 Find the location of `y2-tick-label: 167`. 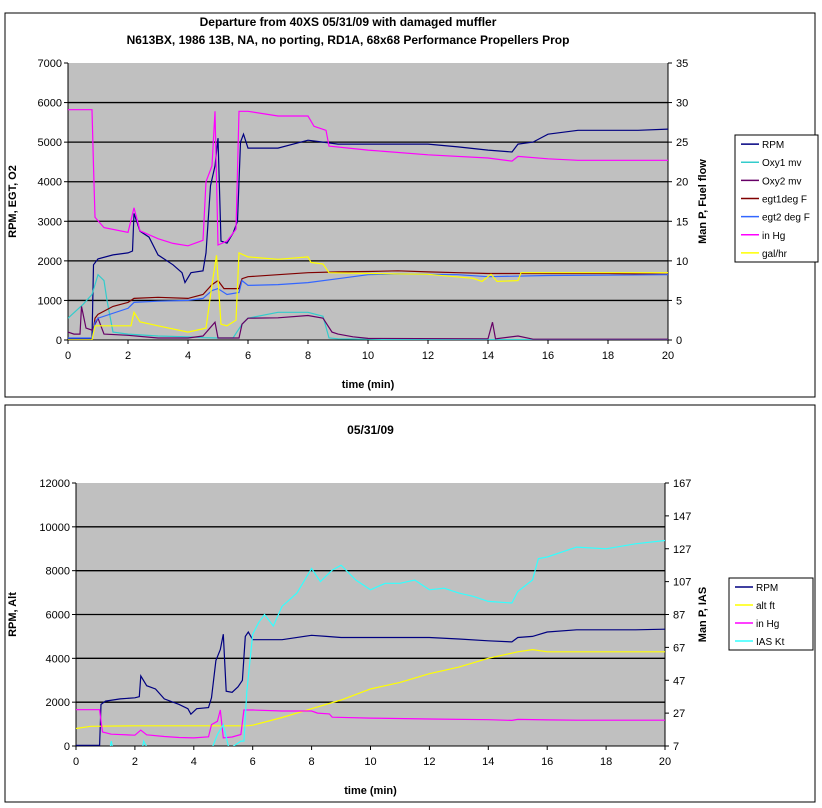

y2-tick-label: 167 is located at coordinates (682, 484).